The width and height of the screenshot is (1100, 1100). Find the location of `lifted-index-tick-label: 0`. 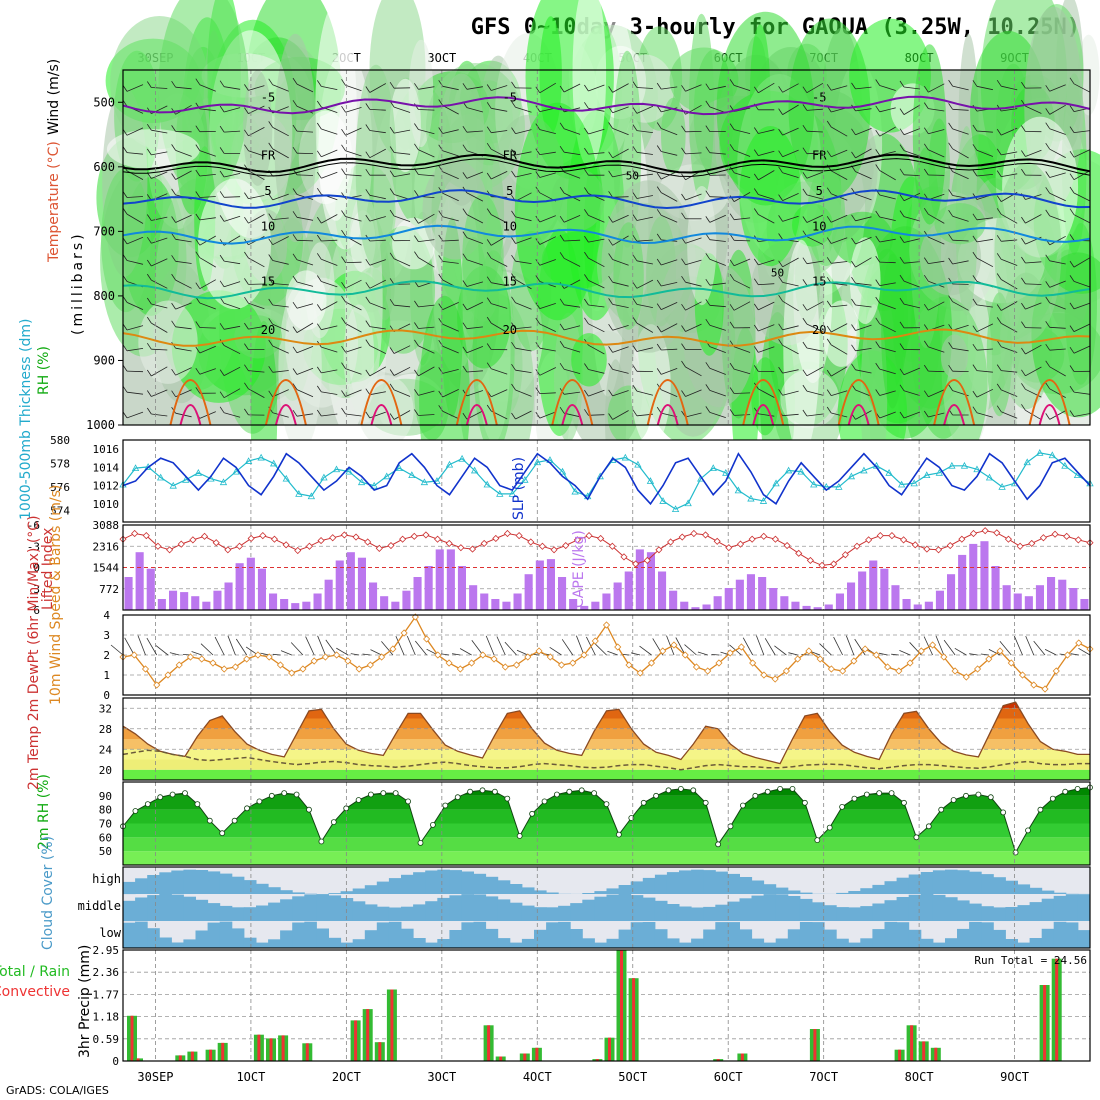

lifted-index-tick-label: 0 is located at coordinates (36, 568).